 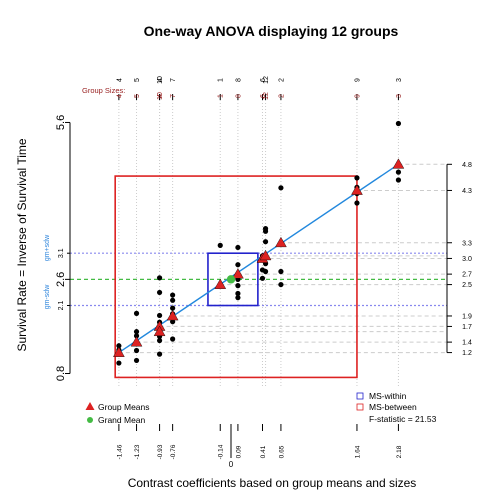 What do you see at coordinates (357, 451) in the screenshot?
I see `x-tick-label: 1.64` at bounding box center [357, 451].